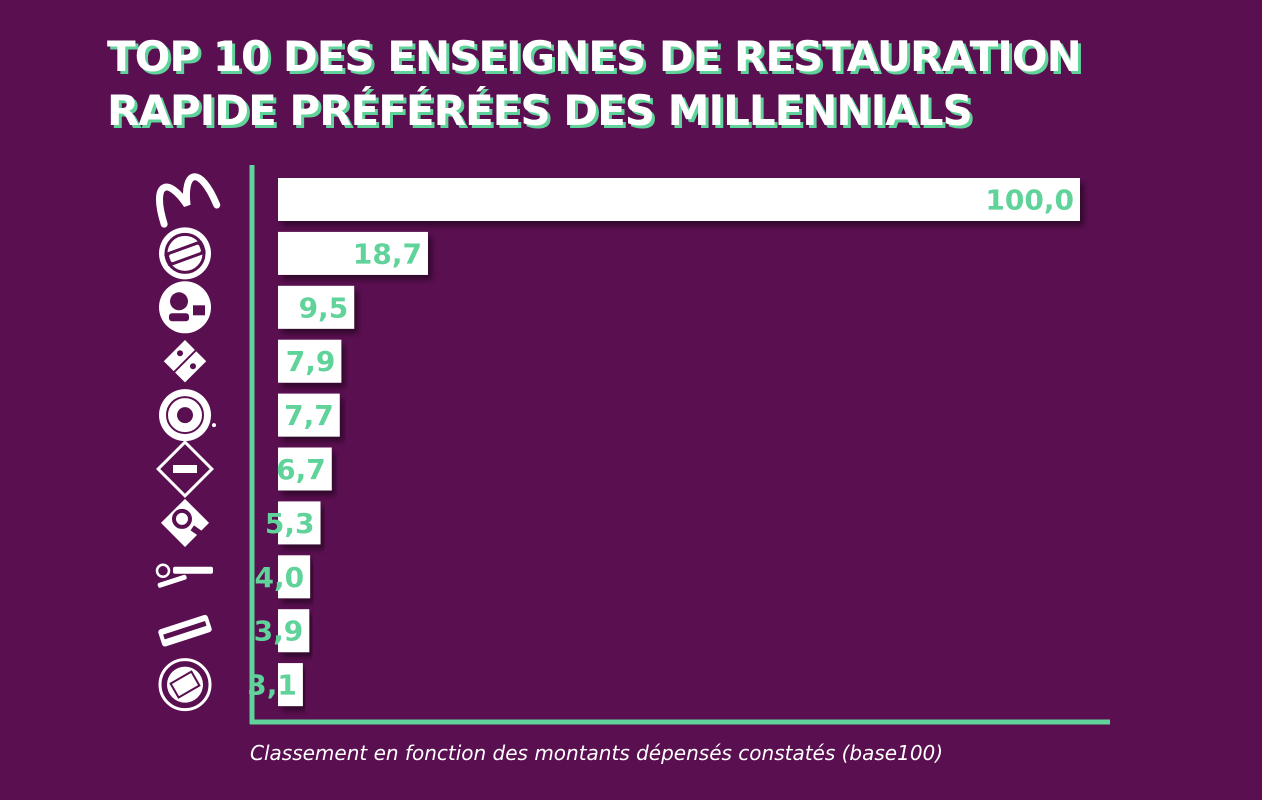 This screenshot has width=1262, height=800. What do you see at coordinates (185, 253) in the screenshot?
I see `burger-king-logo` at bounding box center [185, 253].